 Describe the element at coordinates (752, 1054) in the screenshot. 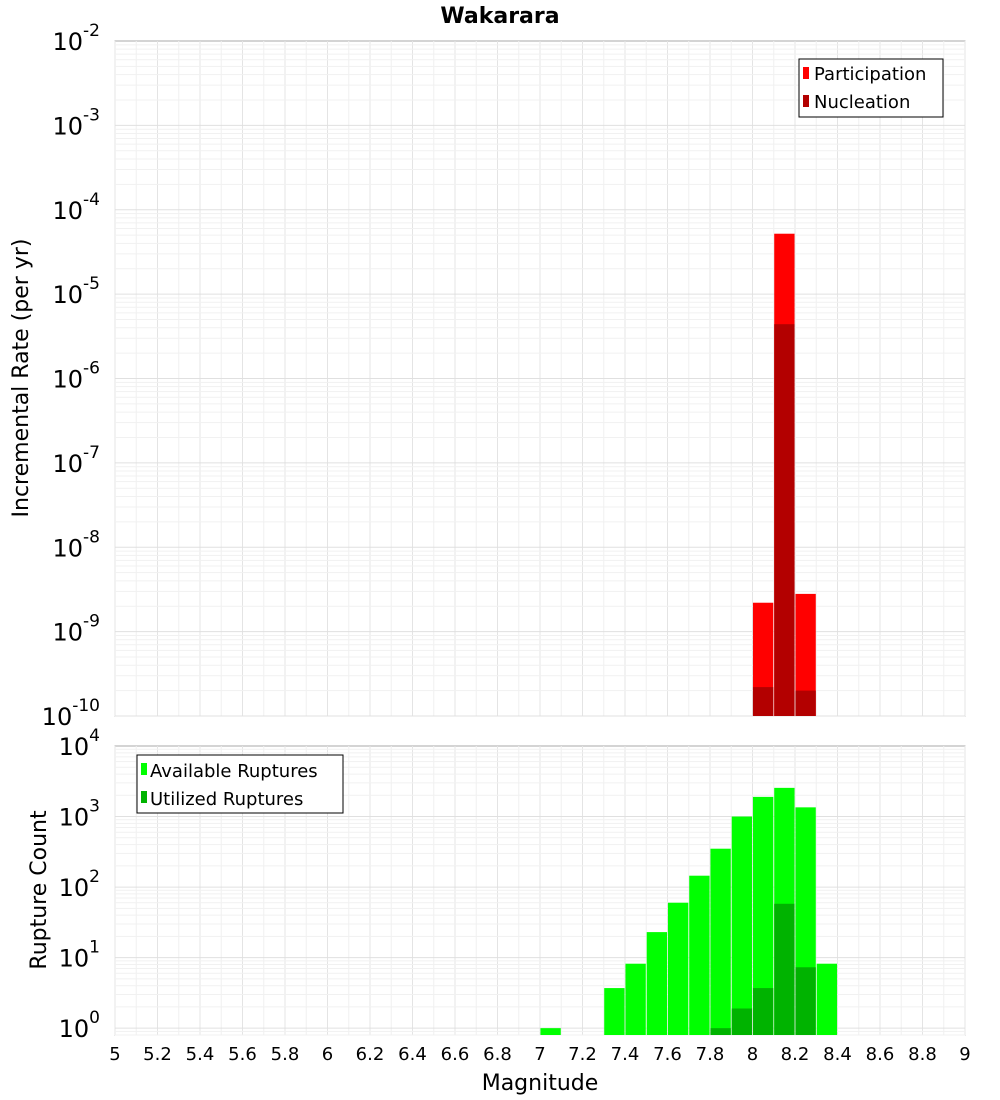

I see `x-tick-label: 8` at that location.